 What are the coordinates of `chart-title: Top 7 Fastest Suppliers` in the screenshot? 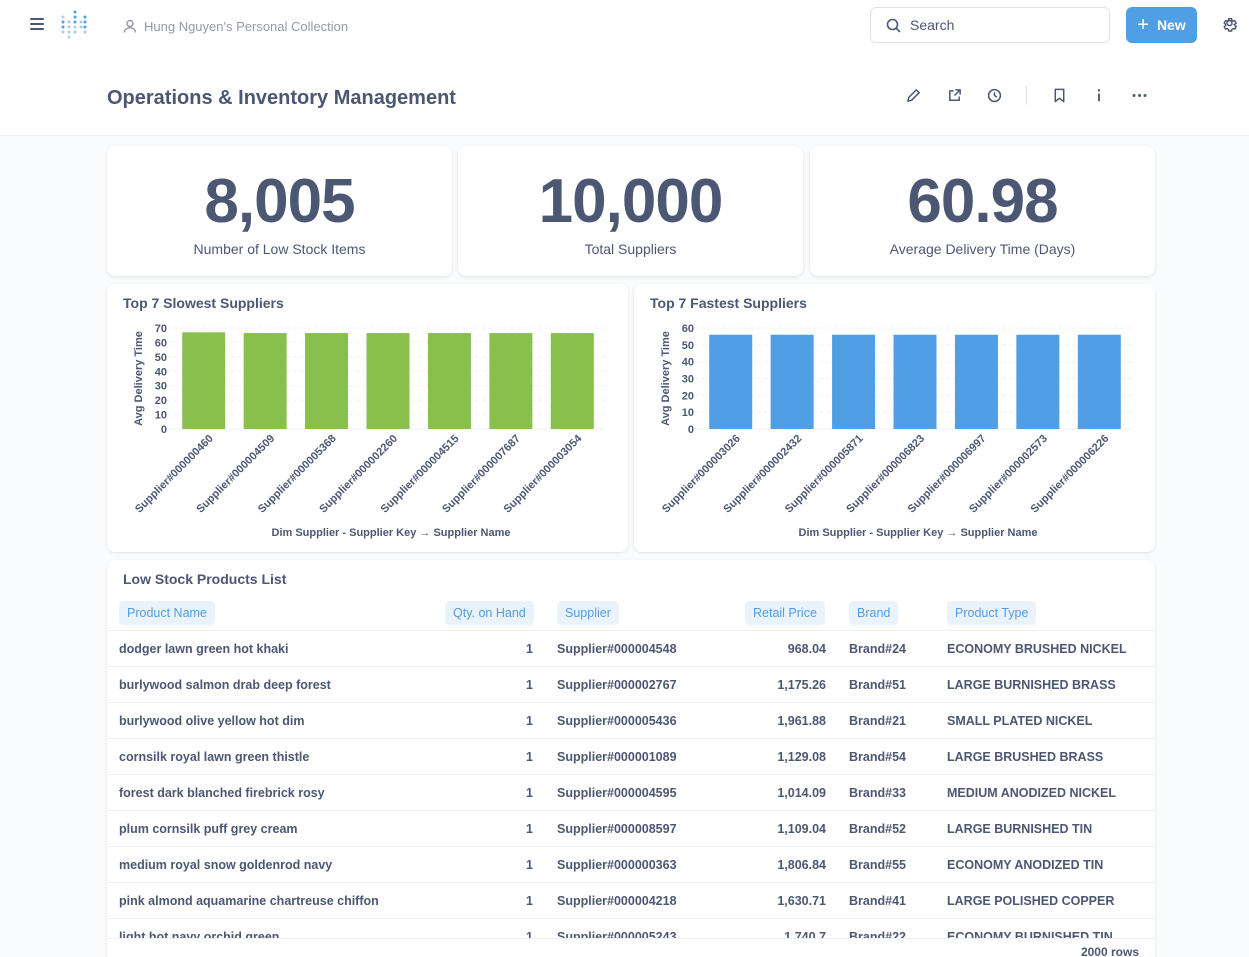 It's located at (728, 303).